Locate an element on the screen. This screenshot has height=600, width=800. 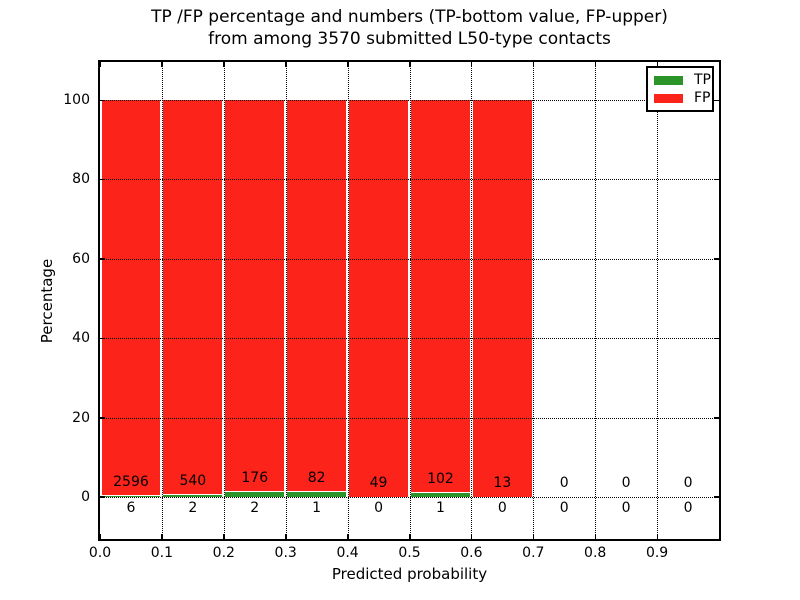
legend: TP FP is located at coordinates (680, 89).